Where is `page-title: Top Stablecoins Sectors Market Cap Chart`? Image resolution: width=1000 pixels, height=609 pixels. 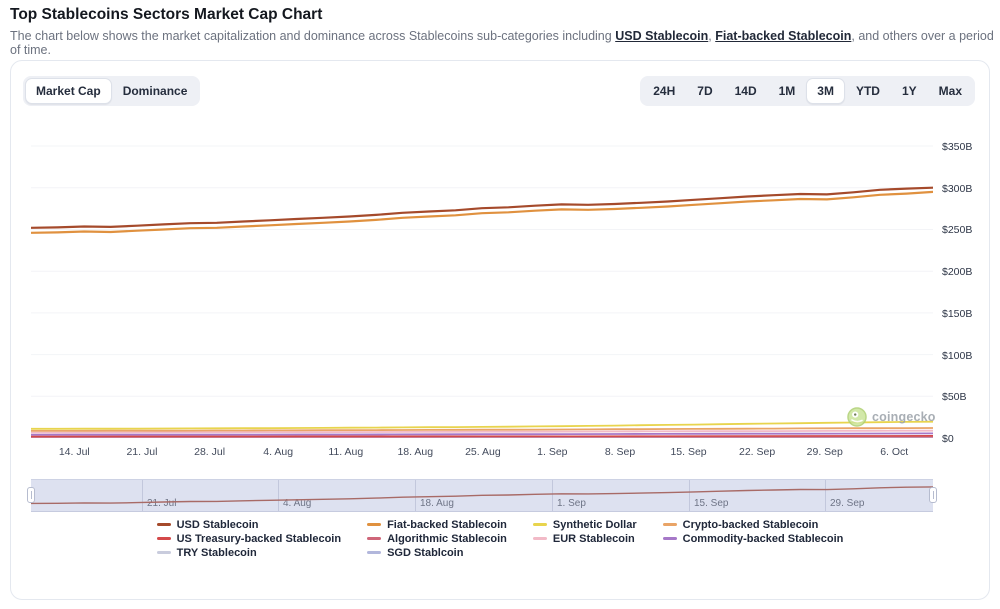 page-title: Top Stablecoins Sectors Market Cap Chart is located at coordinates (166, 14).